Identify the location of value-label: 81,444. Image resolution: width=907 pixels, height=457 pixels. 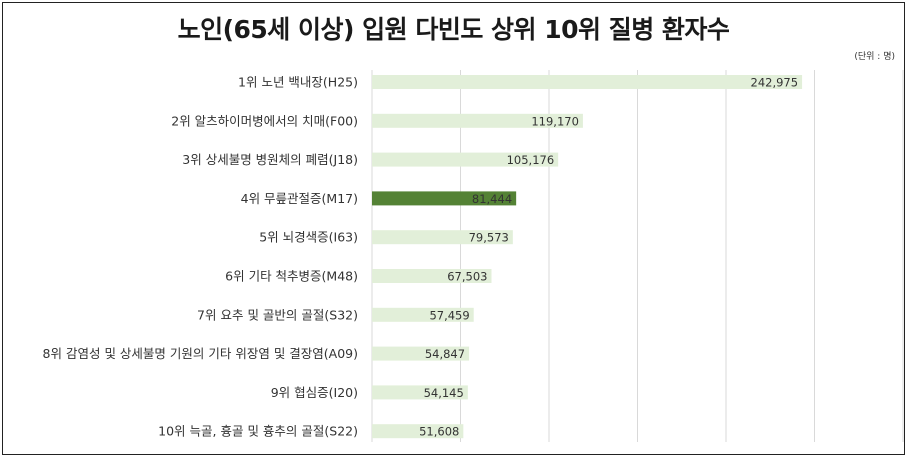
(492, 199).